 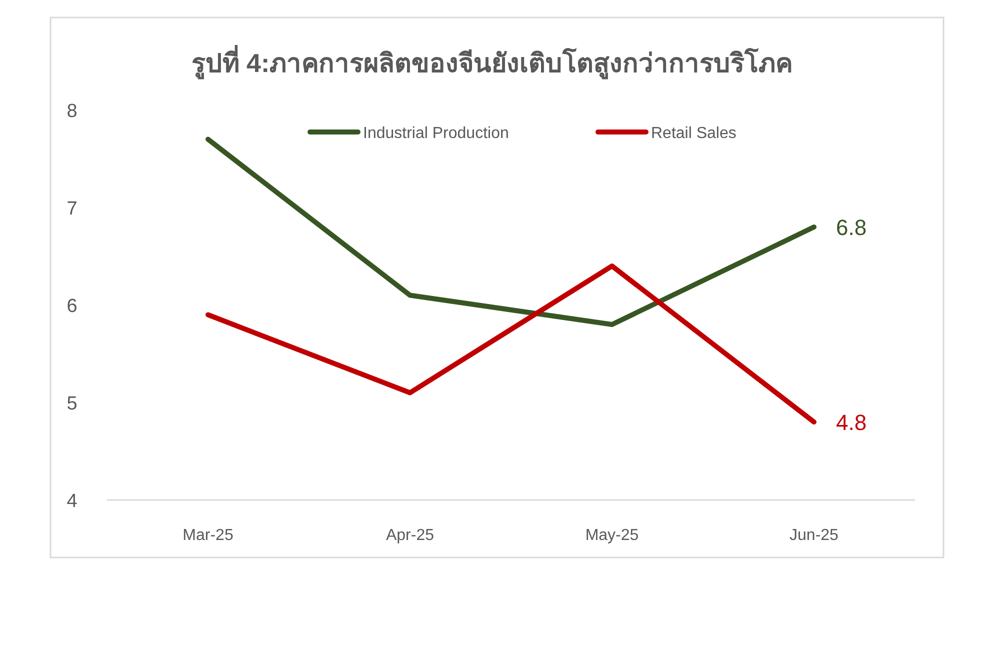 What do you see at coordinates (693, 133) in the screenshot?
I see `legend-label: Retail Sales` at bounding box center [693, 133].